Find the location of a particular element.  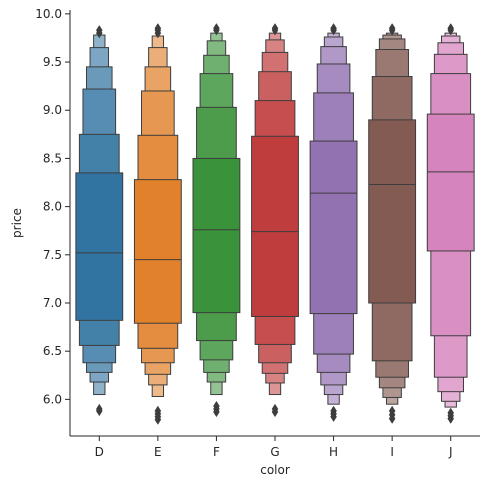

boxen-f is located at coordinates (216, 220).